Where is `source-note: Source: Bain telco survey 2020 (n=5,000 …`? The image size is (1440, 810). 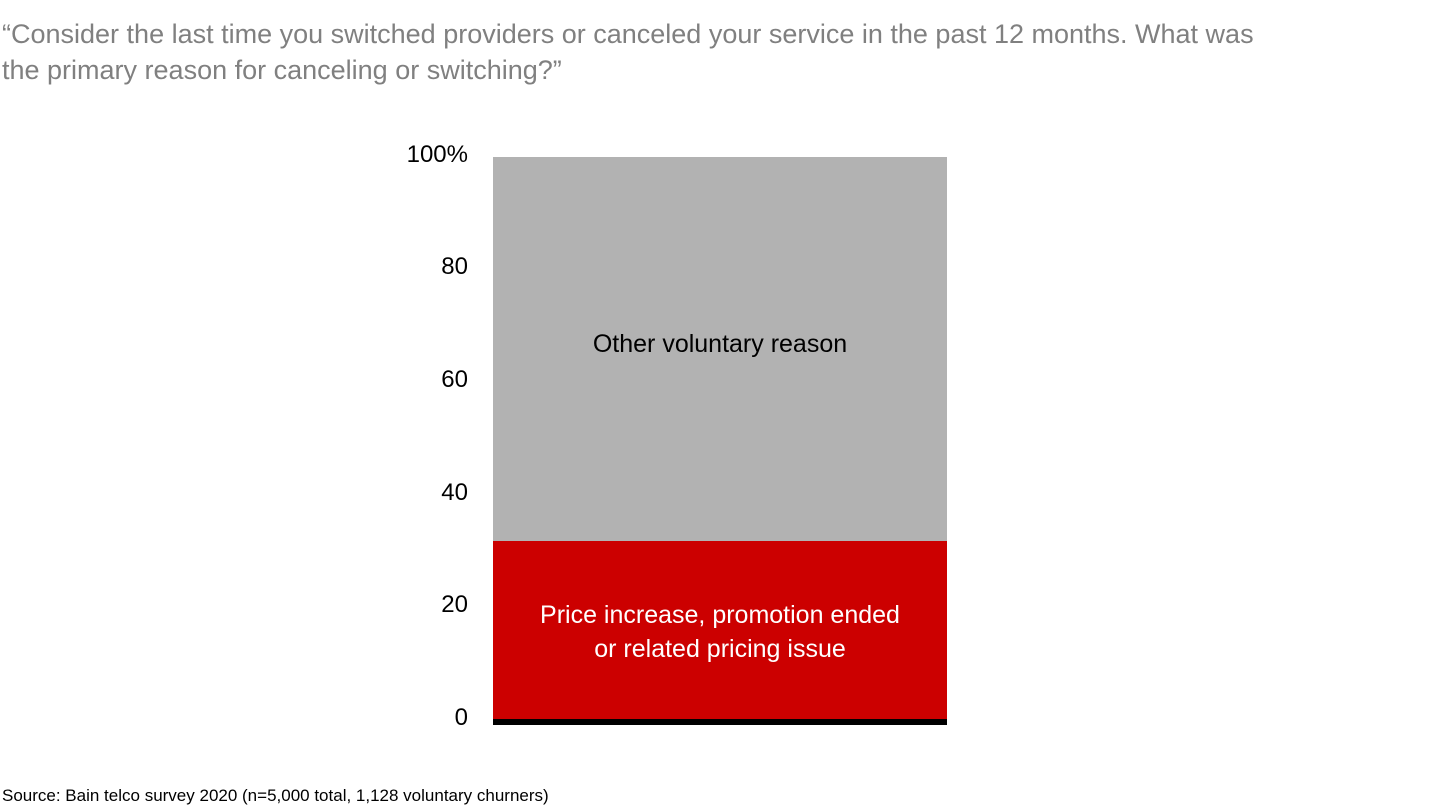 source-note: Source: Bain telco survey 2020 (n=5,000 … is located at coordinates (275, 795).